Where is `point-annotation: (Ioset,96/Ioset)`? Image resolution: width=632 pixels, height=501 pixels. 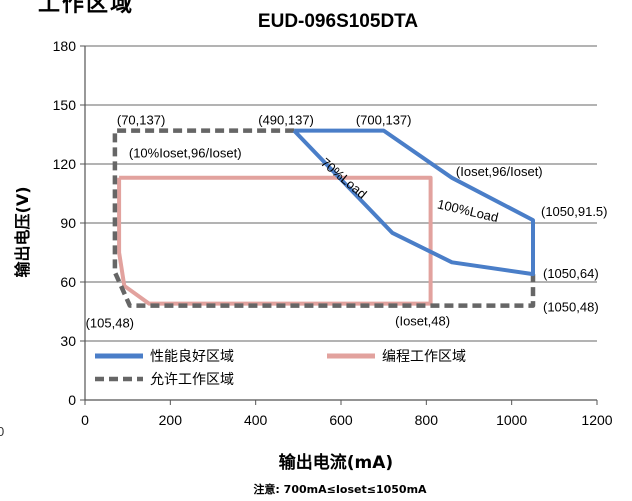 point-annotation: (Ioset,96/Ioset) is located at coordinates (499, 171).